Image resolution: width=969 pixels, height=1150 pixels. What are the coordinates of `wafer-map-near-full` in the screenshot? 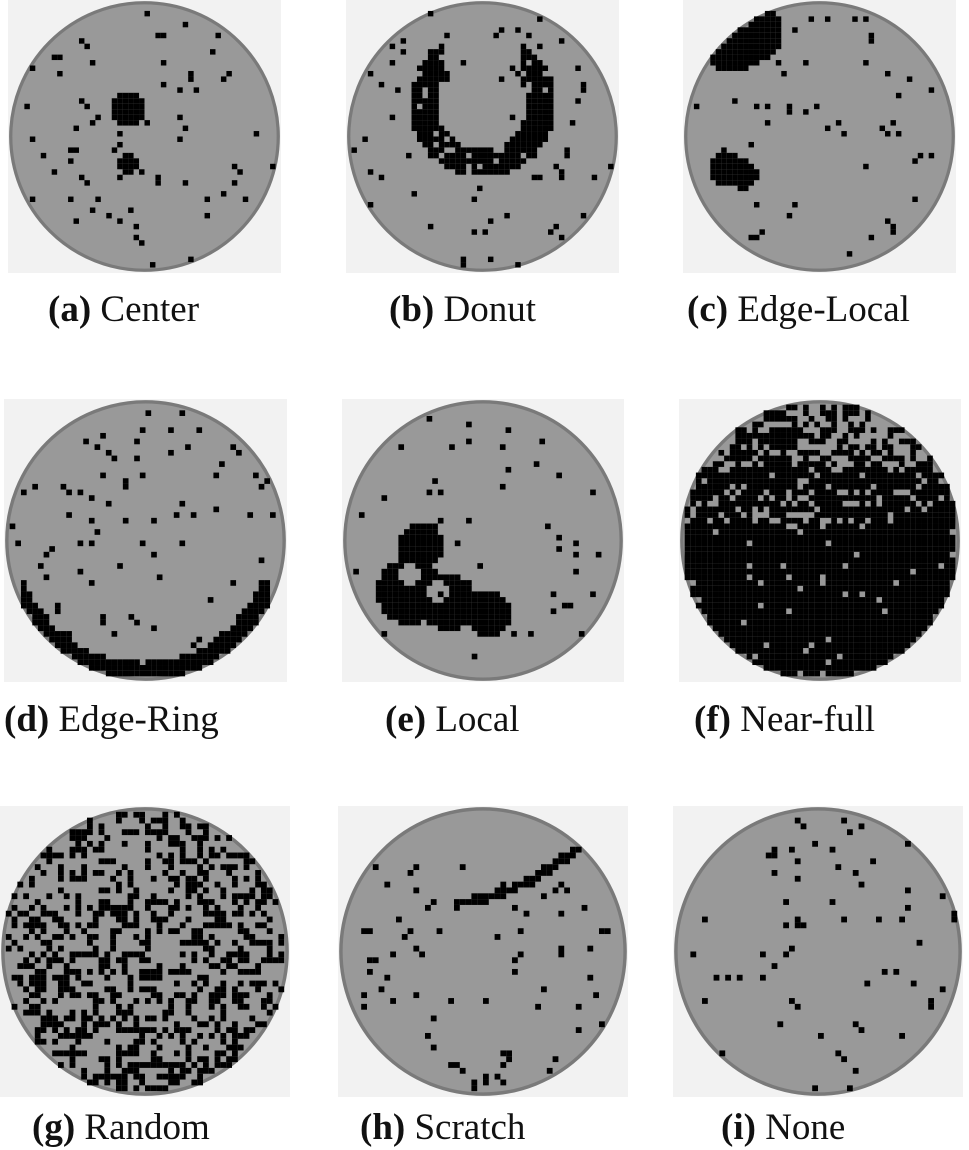 It's located at (820, 540).